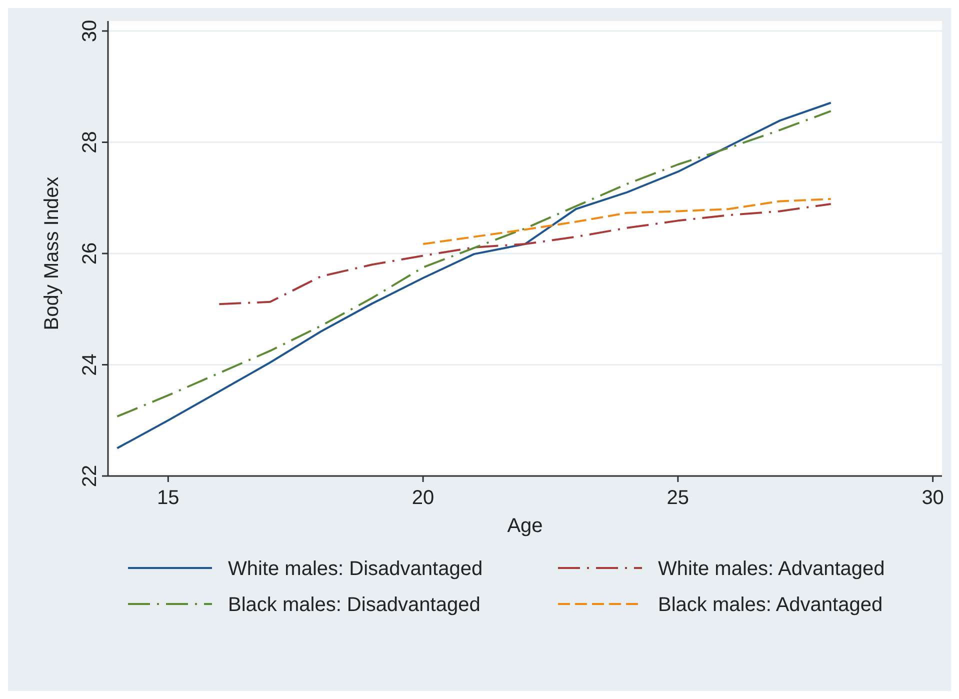  What do you see at coordinates (423, 498) in the screenshot?
I see `x-tick-label: 20` at bounding box center [423, 498].